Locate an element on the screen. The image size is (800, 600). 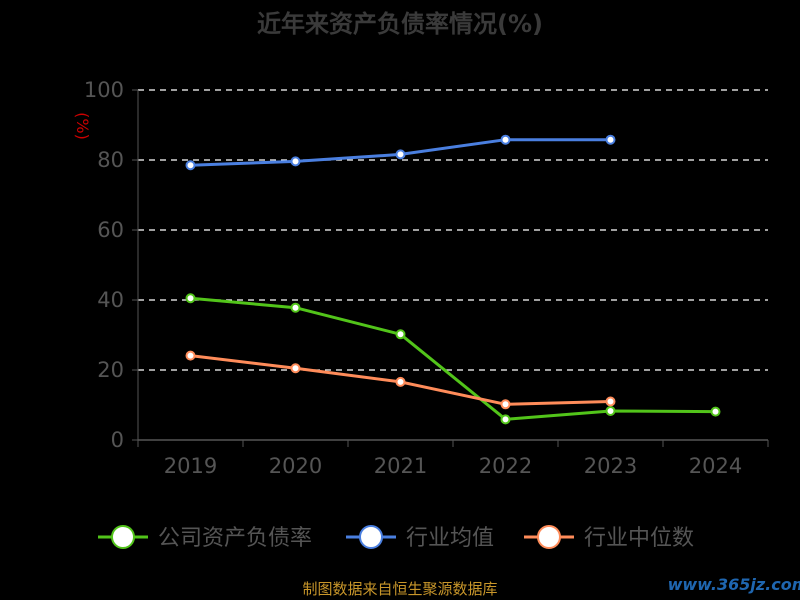
legend: 公司资产负债率 行业均值 行业中位数 is located at coordinates (396, 538).